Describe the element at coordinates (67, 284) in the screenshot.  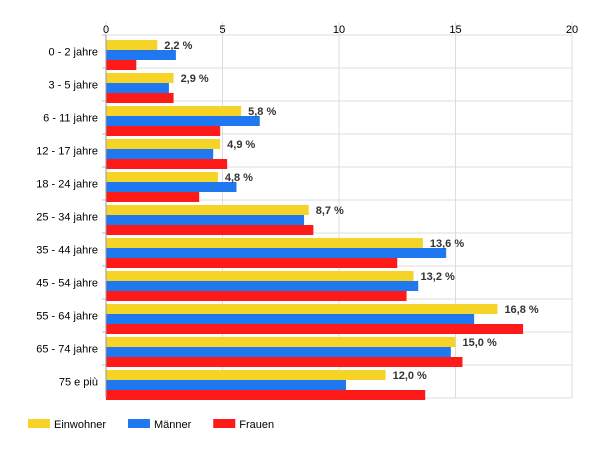
I see `category-label: 45 - 54 jahre` at that location.